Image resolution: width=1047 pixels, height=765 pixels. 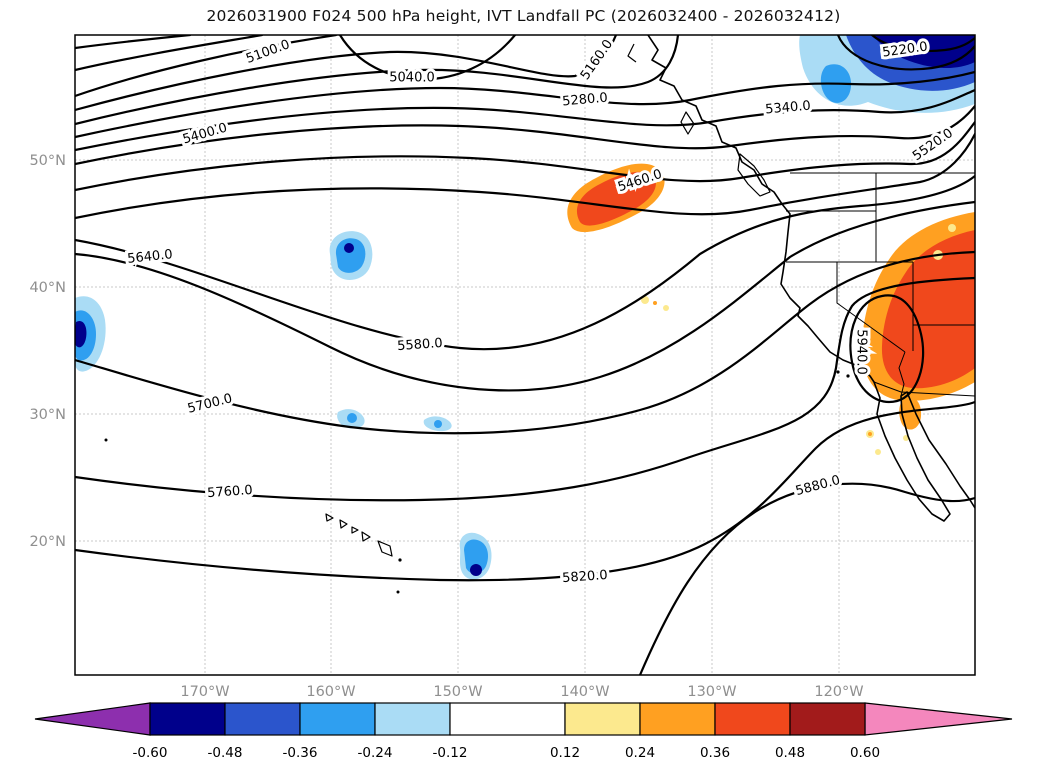 What do you see at coordinates (47, 542) in the screenshot?
I see `y-tick-label: 20°N` at bounding box center [47, 542].